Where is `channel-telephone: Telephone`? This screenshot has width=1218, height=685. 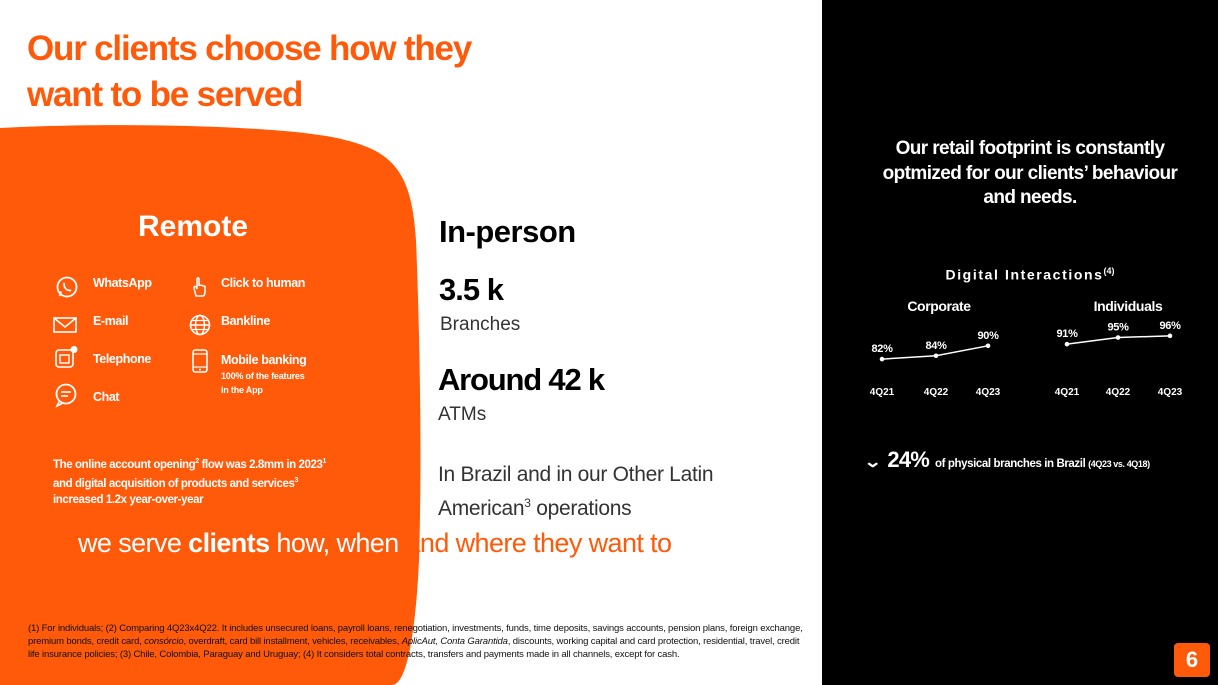
channel-telephone: Telephone is located at coordinates (122, 359).